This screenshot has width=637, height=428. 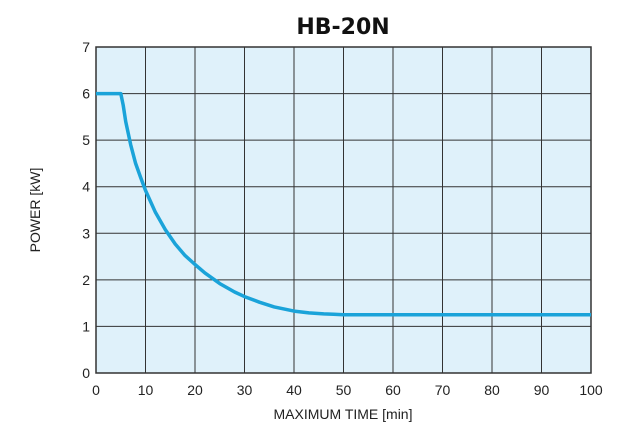 I want to click on x-tick-label: 60, so click(x=393, y=390).